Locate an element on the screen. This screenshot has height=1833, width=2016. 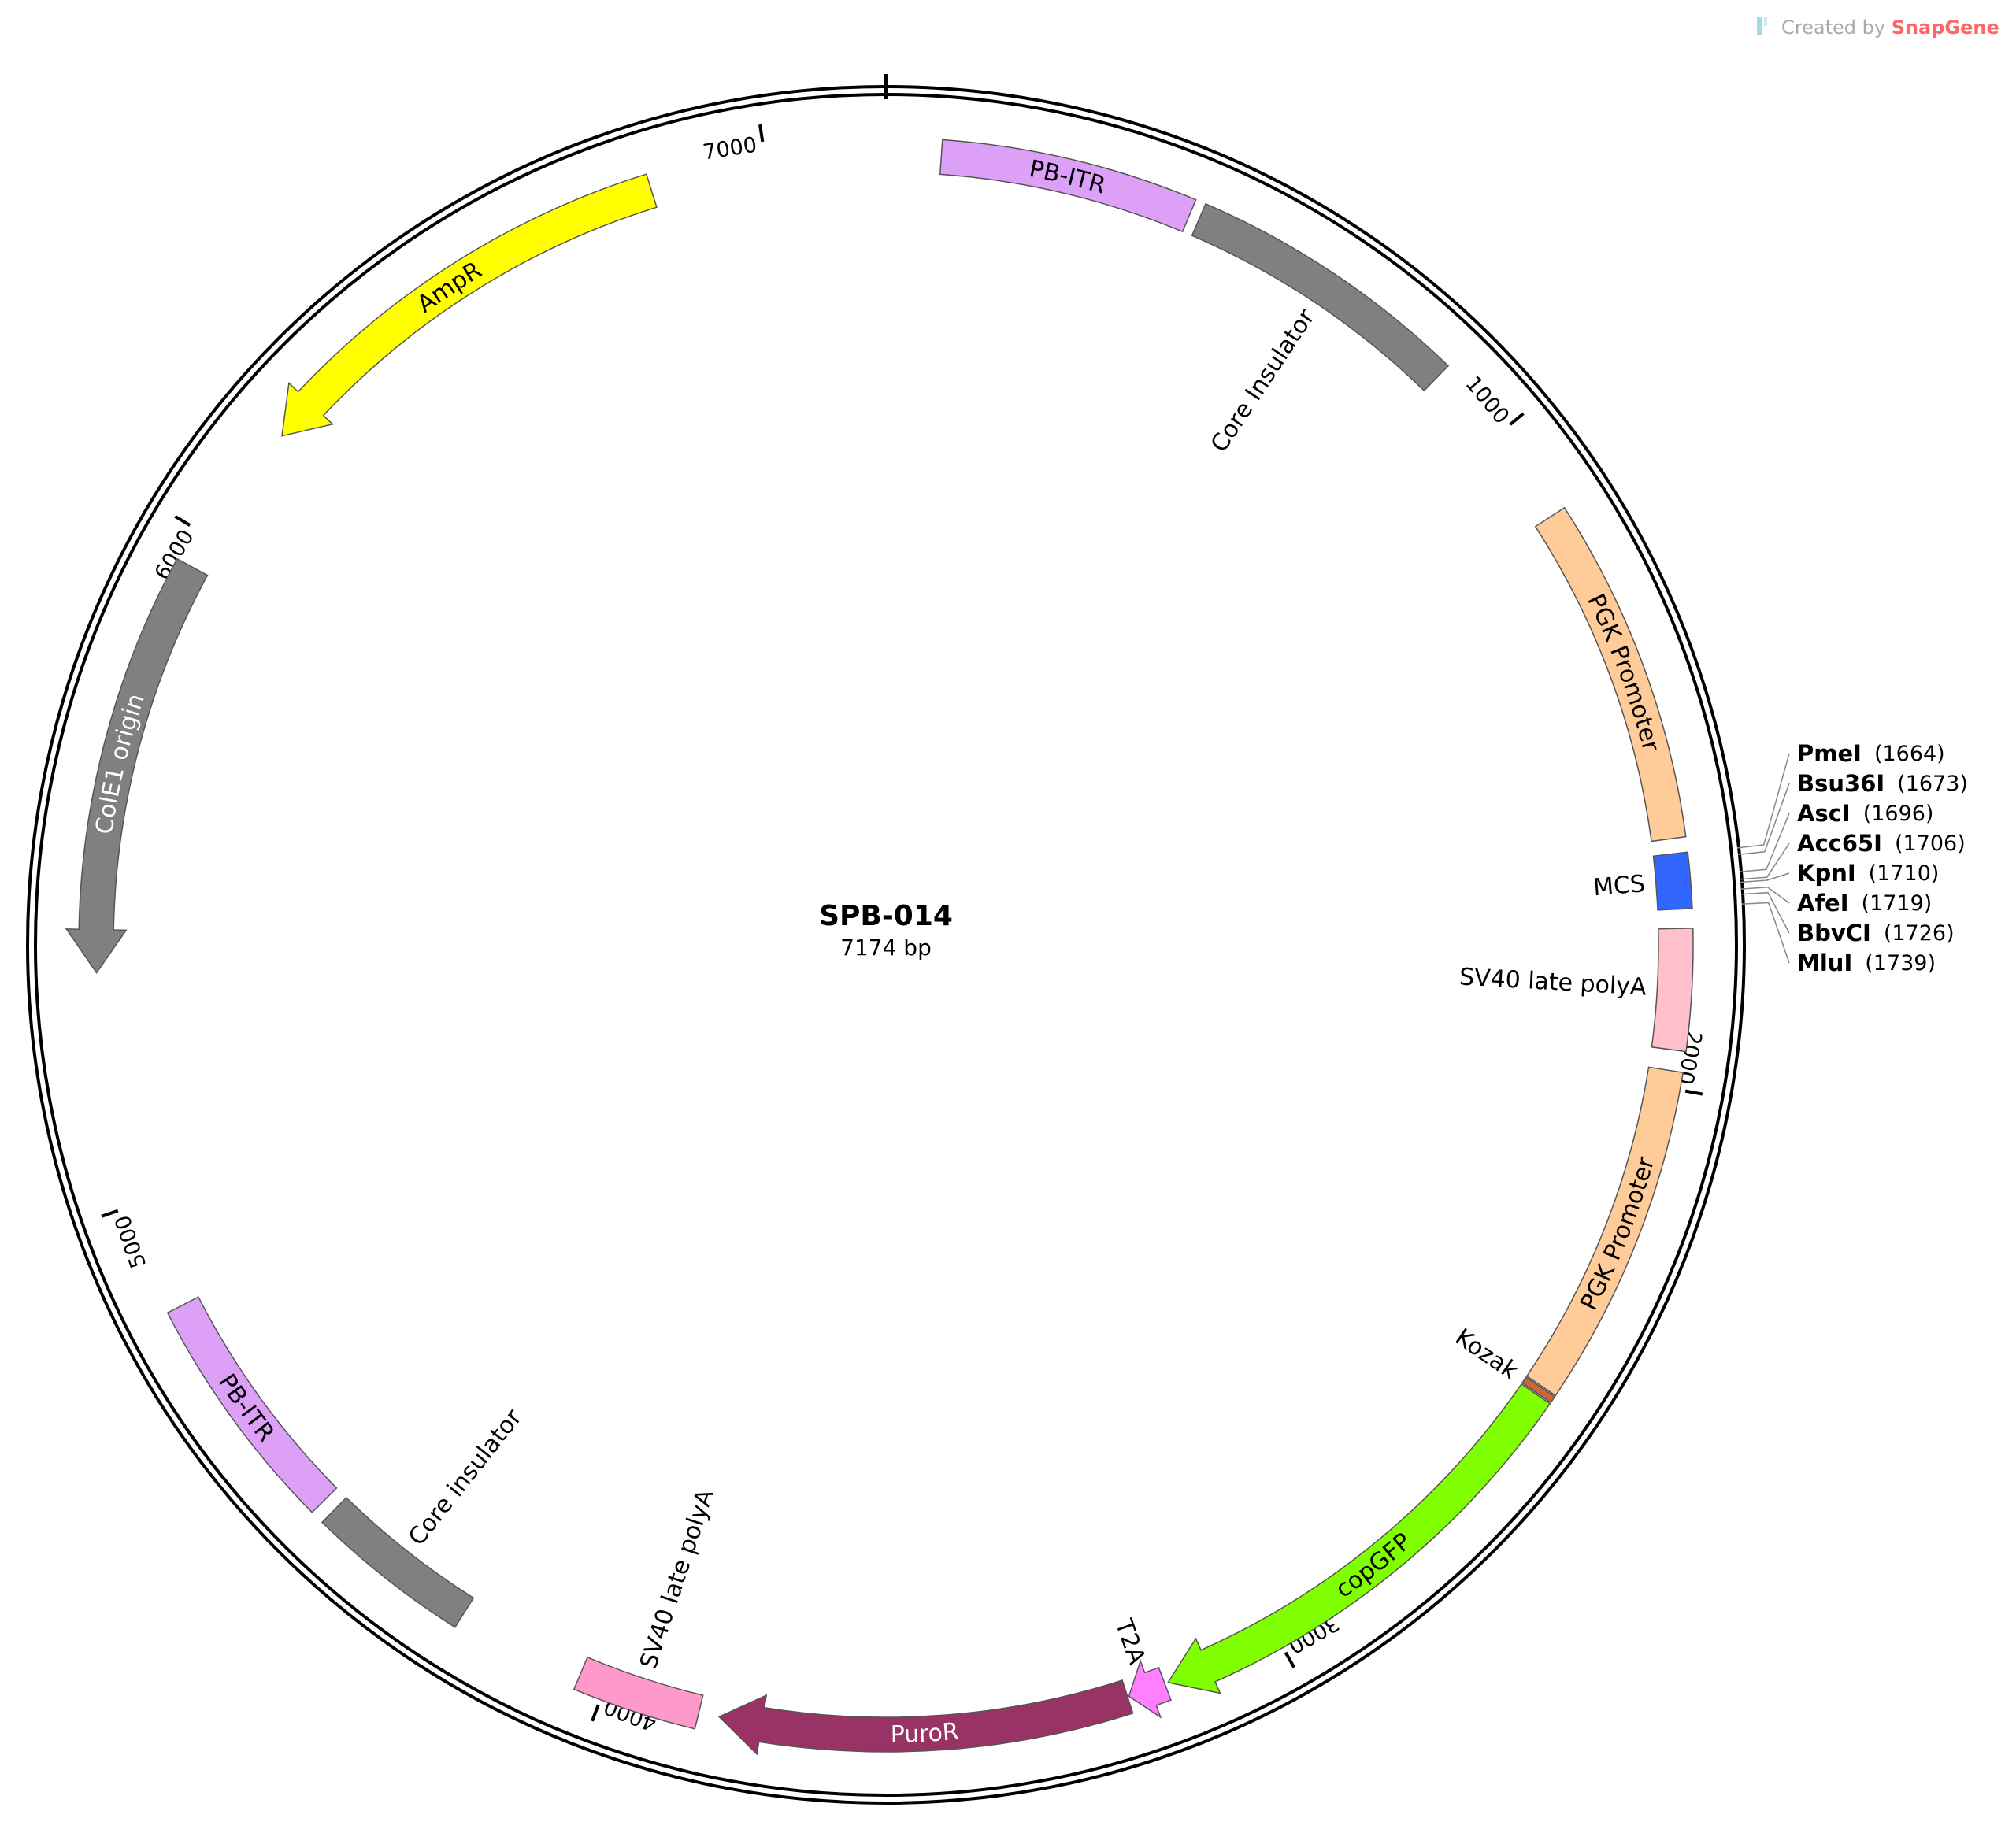
feature-label-sv40-polya-2: SV40 late polyA is located at coordinates (677, 1579).